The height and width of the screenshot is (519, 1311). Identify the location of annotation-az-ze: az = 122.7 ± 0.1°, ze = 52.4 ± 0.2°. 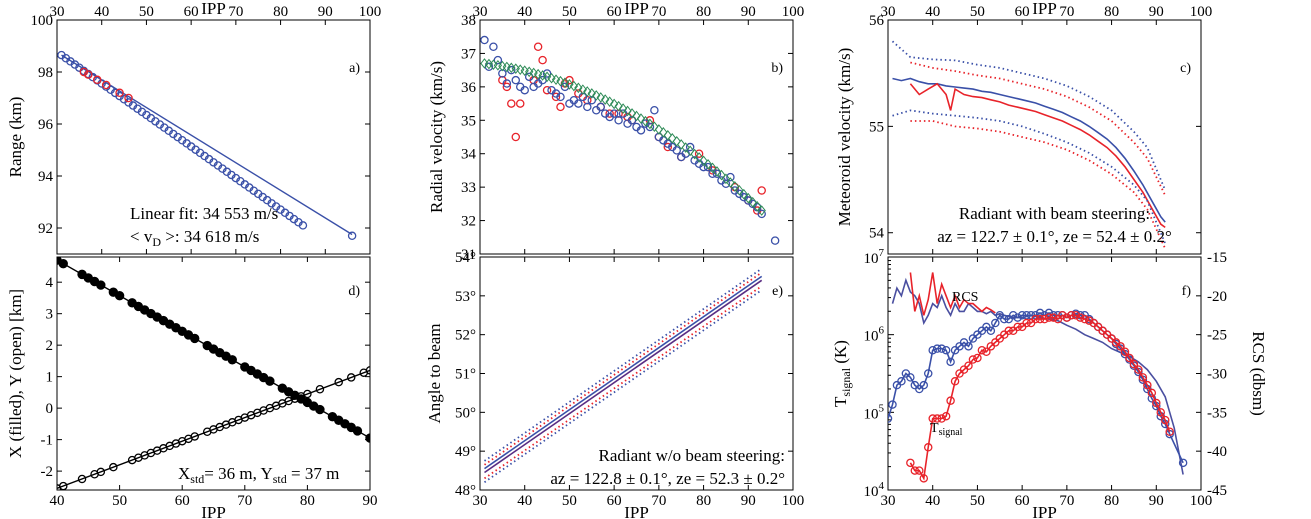
(1054, 236).